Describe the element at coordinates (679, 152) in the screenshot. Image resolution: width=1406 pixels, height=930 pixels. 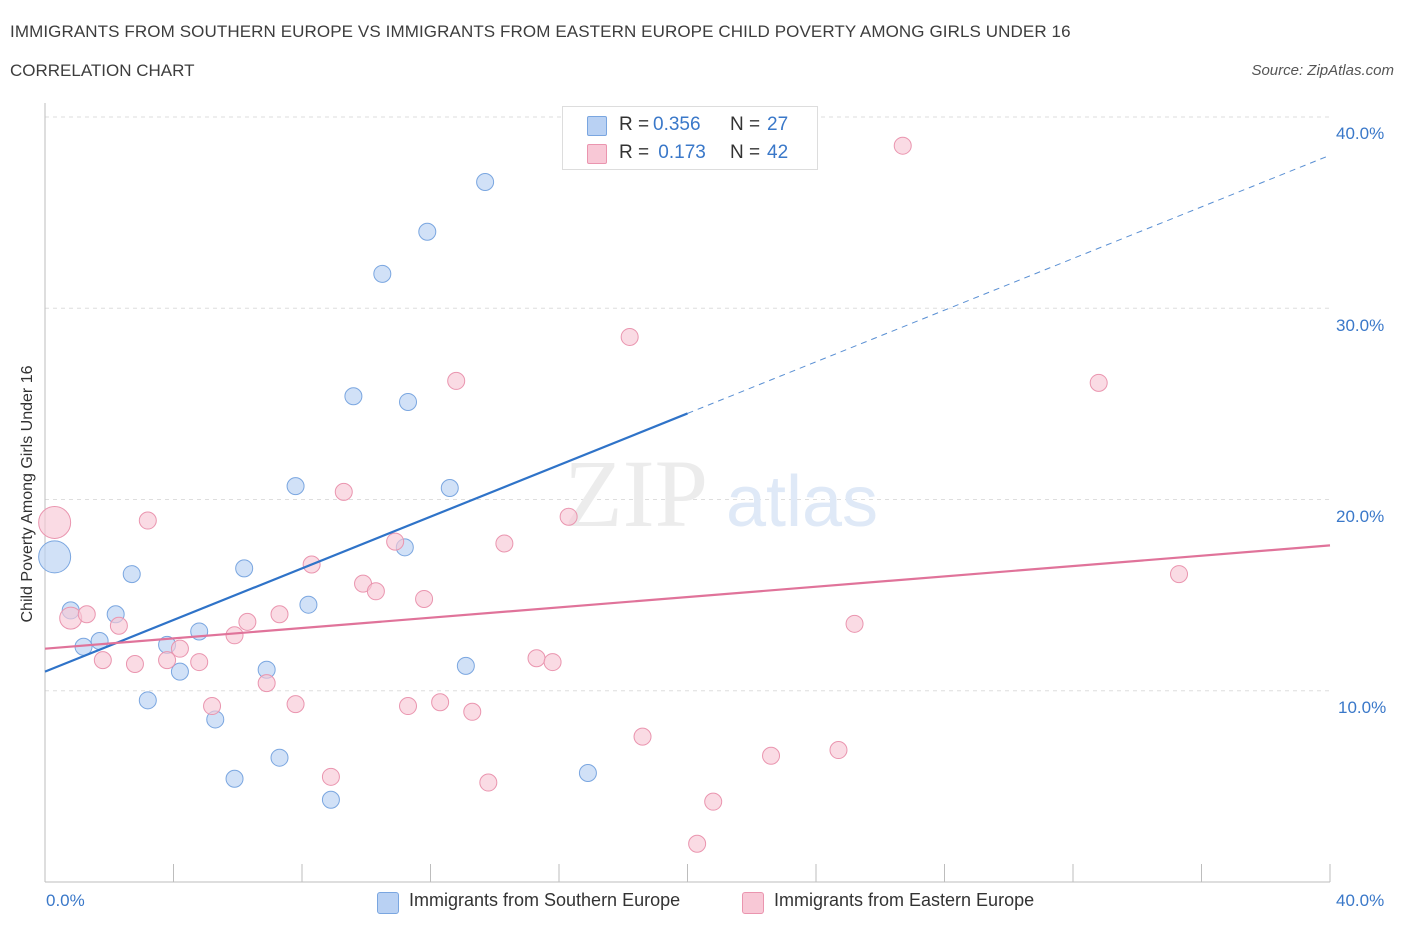
I see `r-value: 0.173` at that location.